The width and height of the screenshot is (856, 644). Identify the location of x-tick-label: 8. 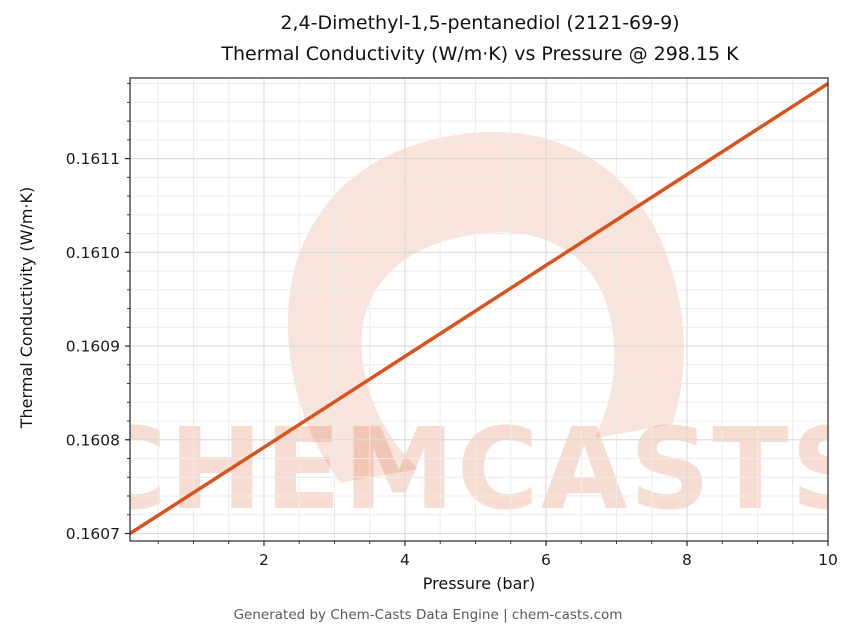
(687, 560).